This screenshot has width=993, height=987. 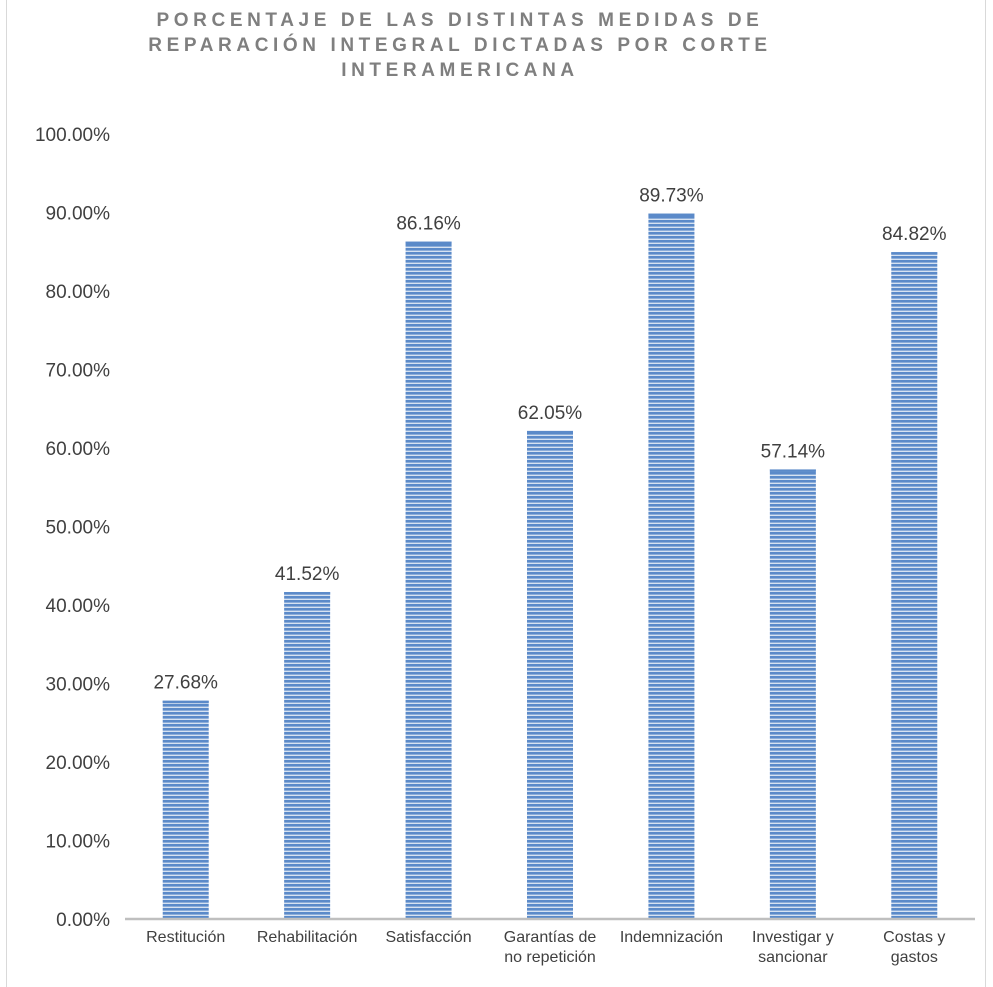 What do you see at coordinates (914, 957) in the screenshot?
I see `category-label: gastos` at bounding box center [914, 957].